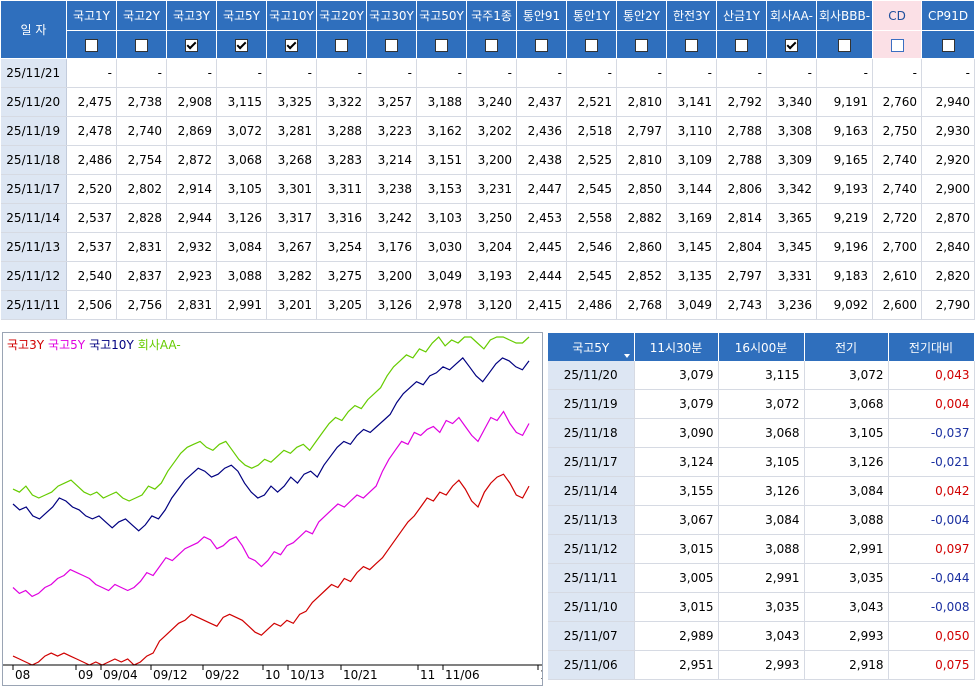 This screenshot has height=686, width=978. I want to click on detail-column-header: 전기, so click(846, 347).